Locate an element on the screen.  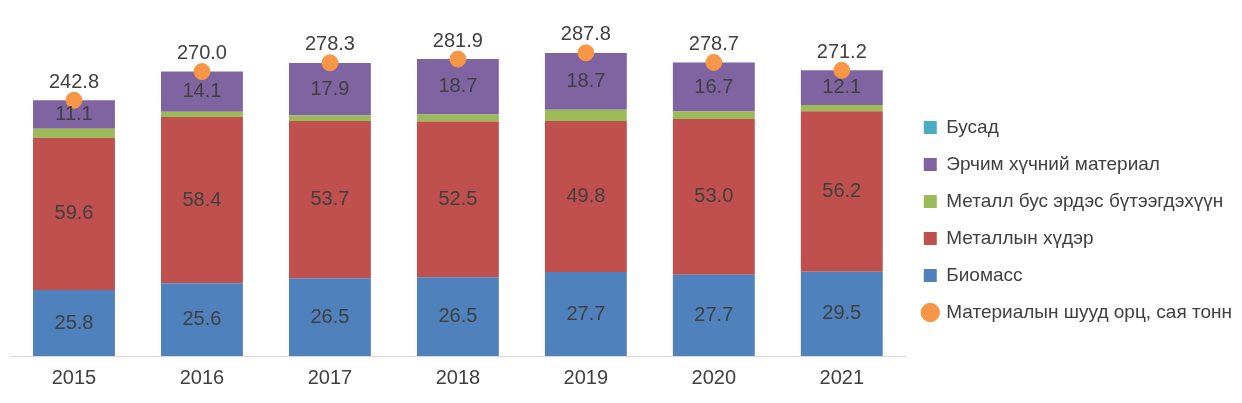
data-label: 270.0 is located at coordinates (201, 52).